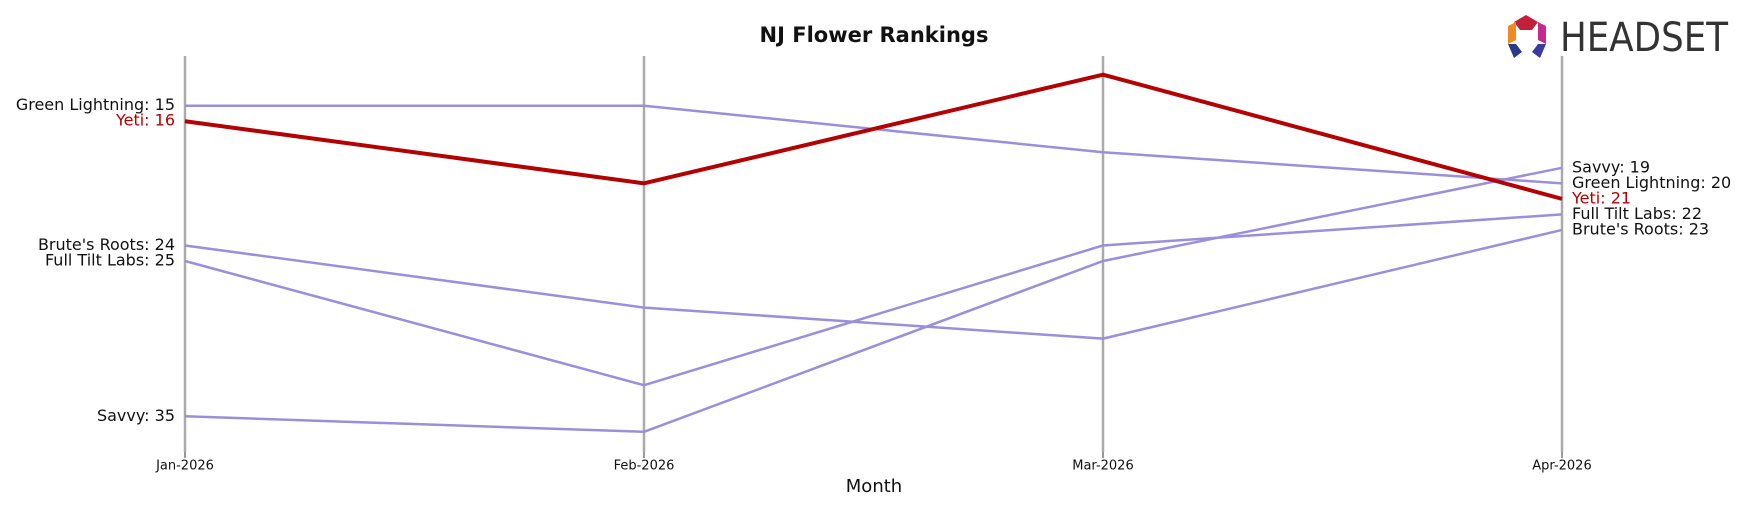  I want to click on logo: HEADSET, so click(1618, 38).